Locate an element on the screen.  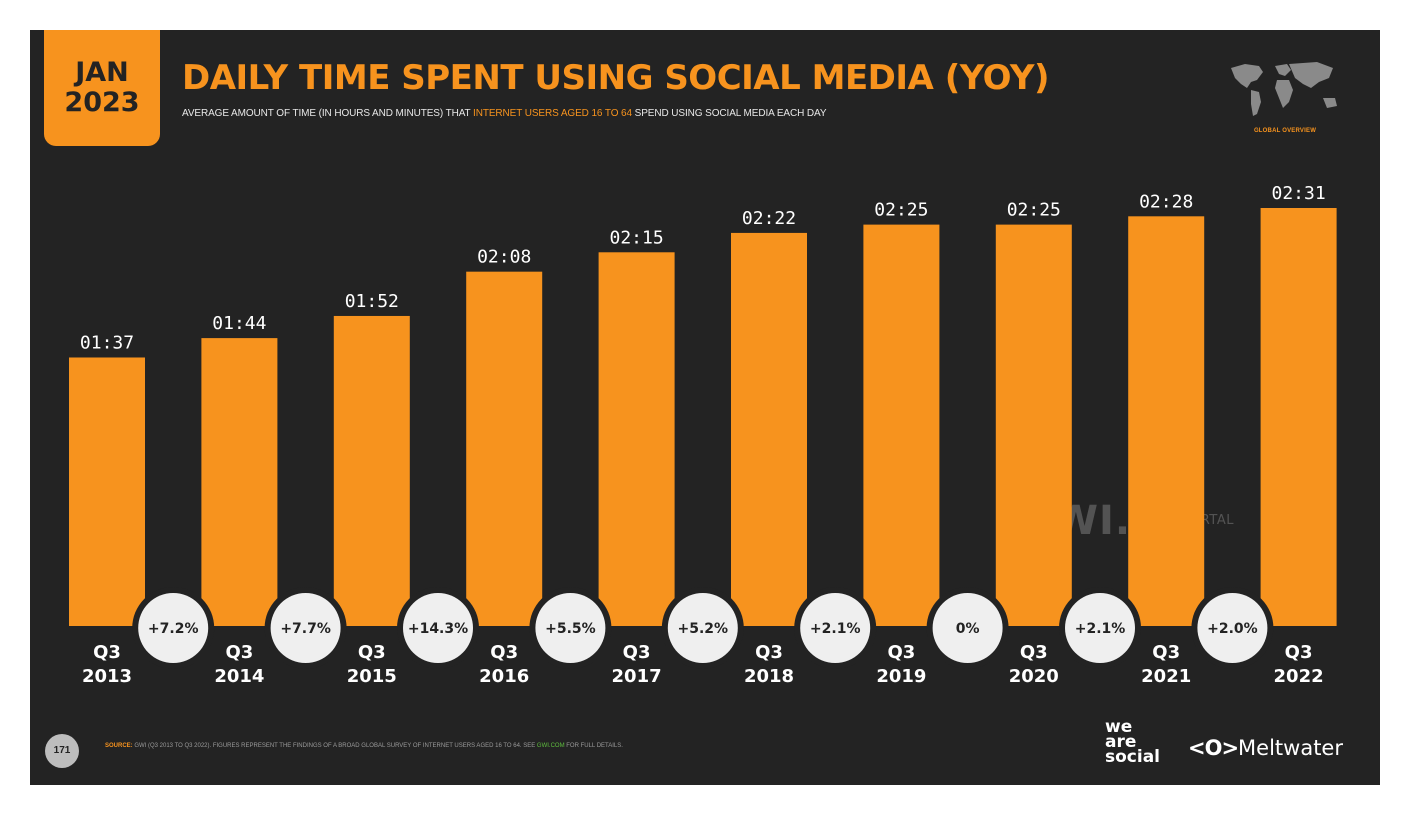
yoy-change-label: +7.7% is located at coordinates (305, 629).